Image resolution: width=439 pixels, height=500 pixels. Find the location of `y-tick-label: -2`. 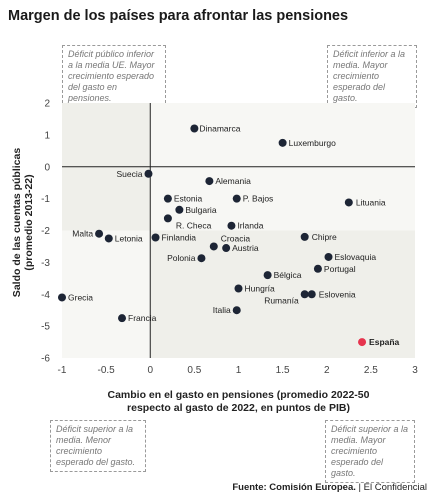

y-tick-label: -2 is located at coordinates (45, 231).